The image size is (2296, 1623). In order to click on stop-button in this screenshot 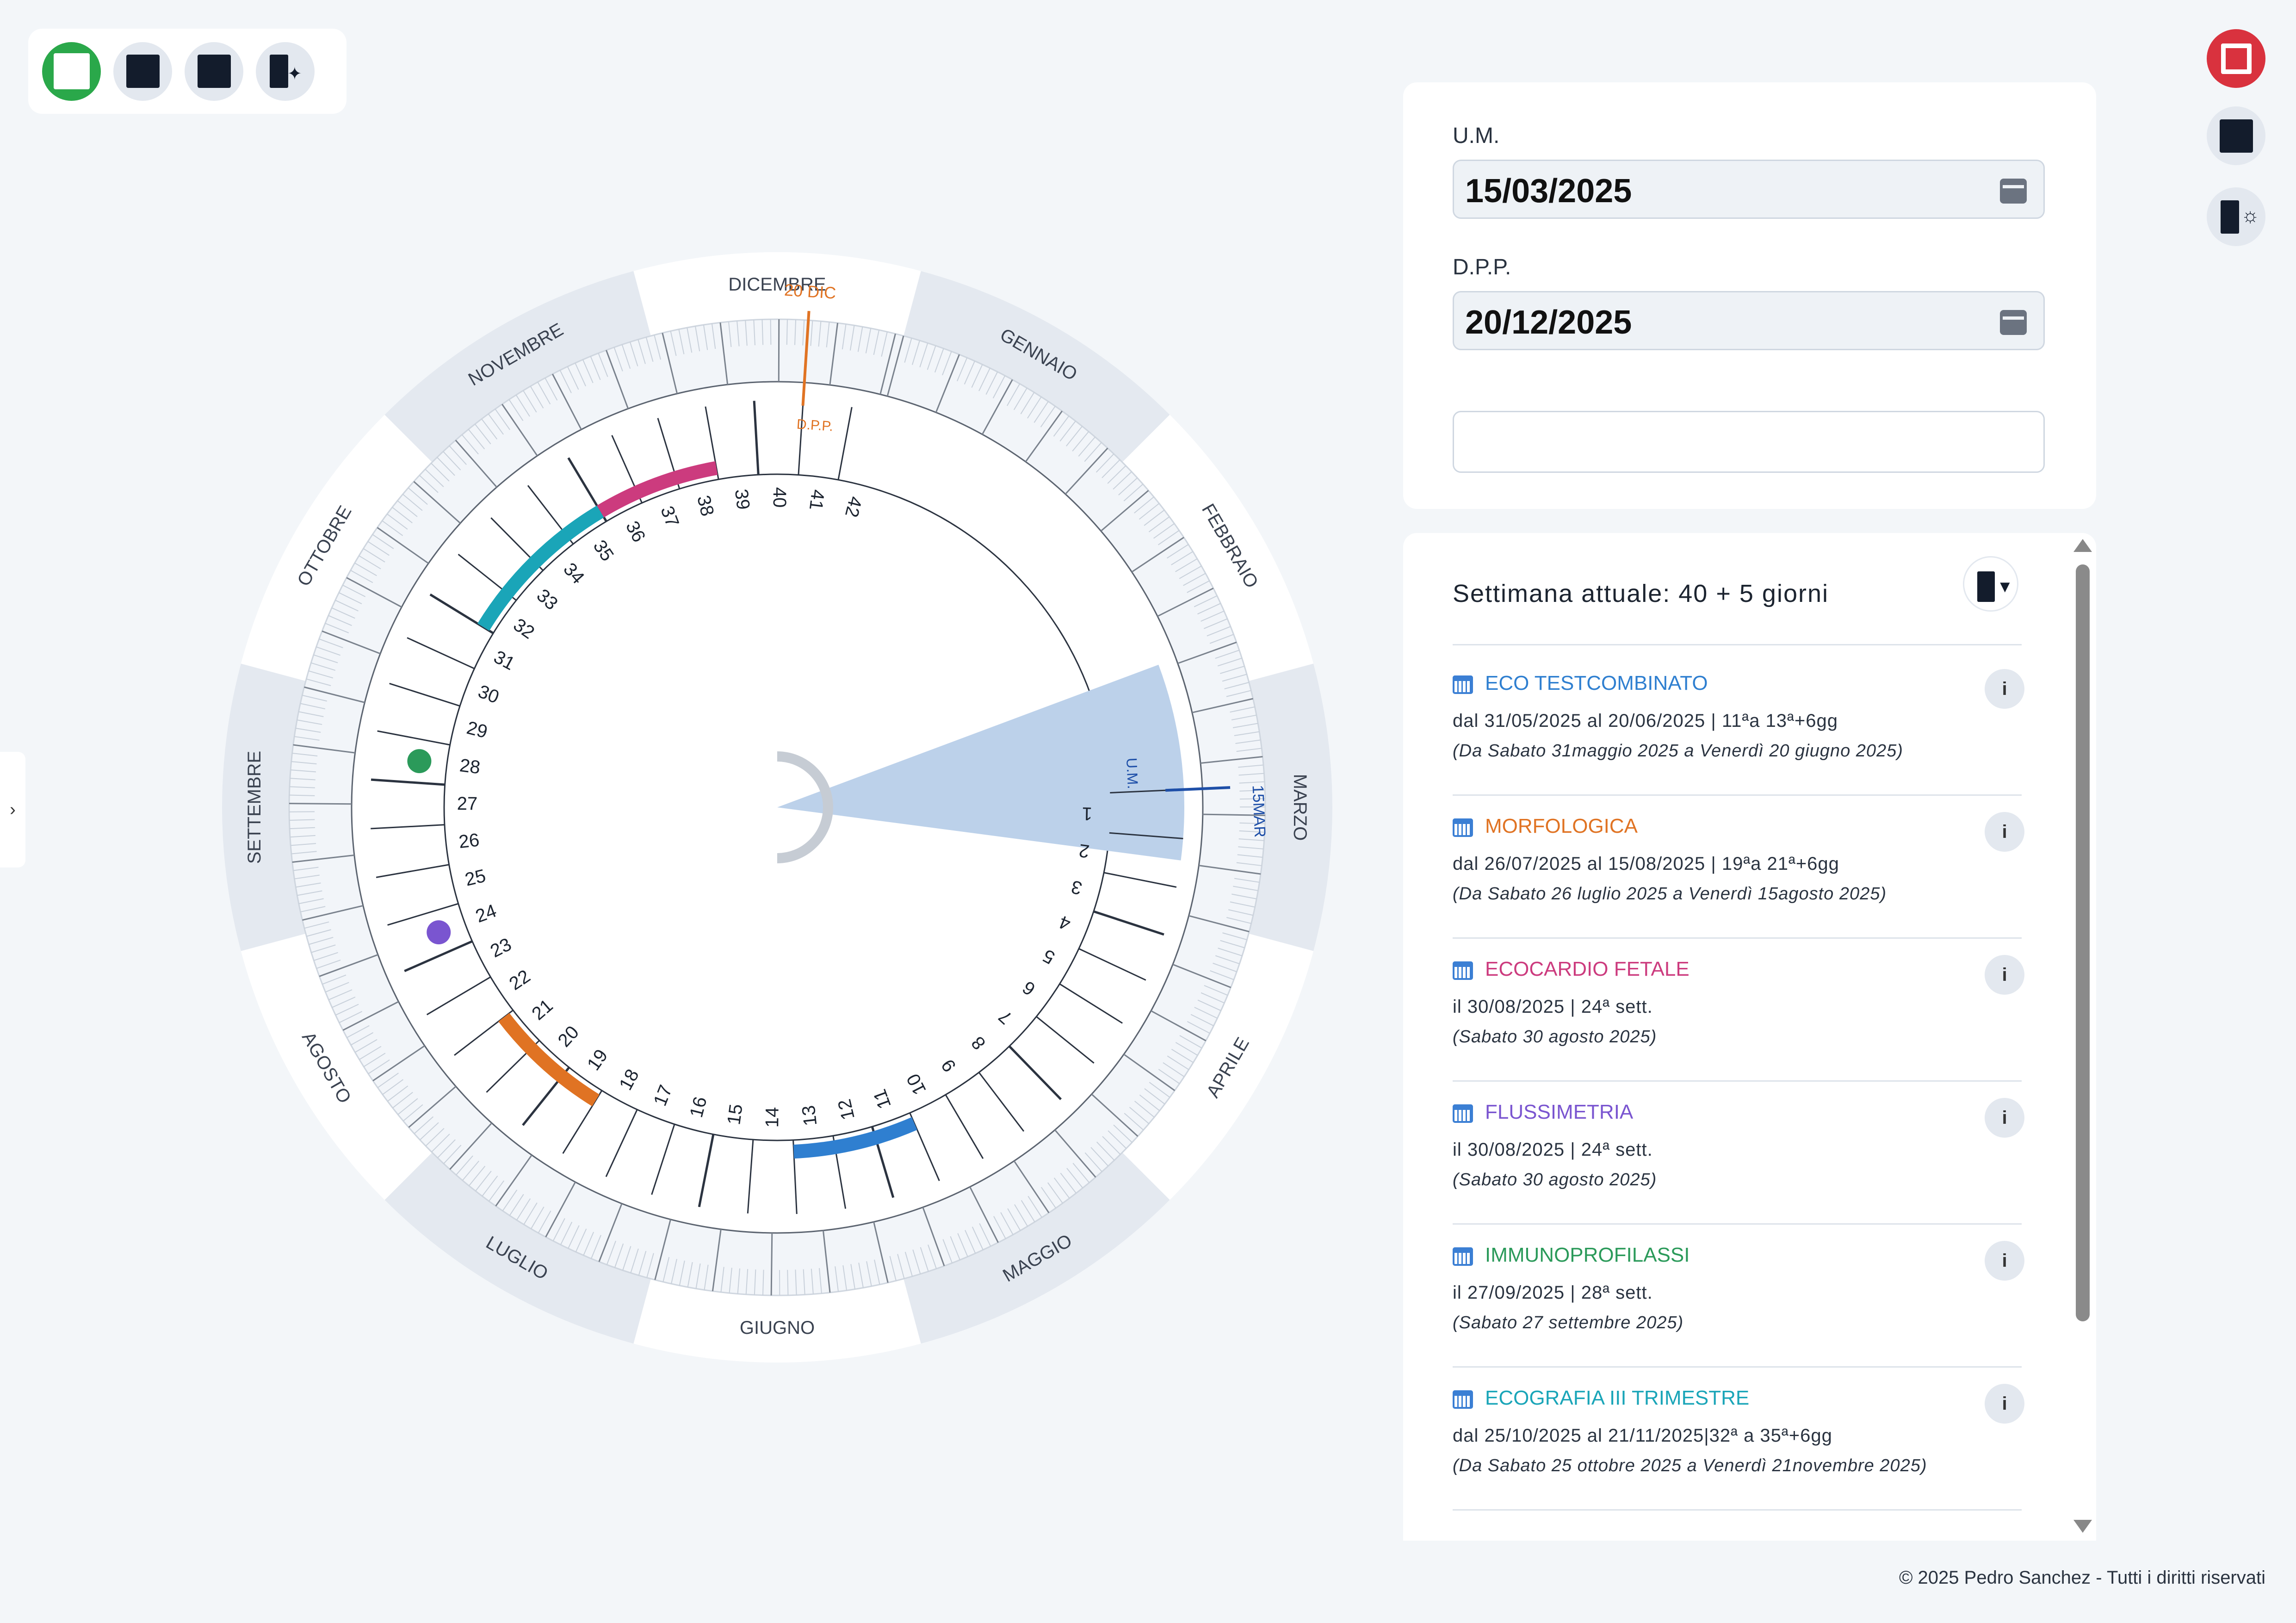, I will do `click(2236, 58)`.